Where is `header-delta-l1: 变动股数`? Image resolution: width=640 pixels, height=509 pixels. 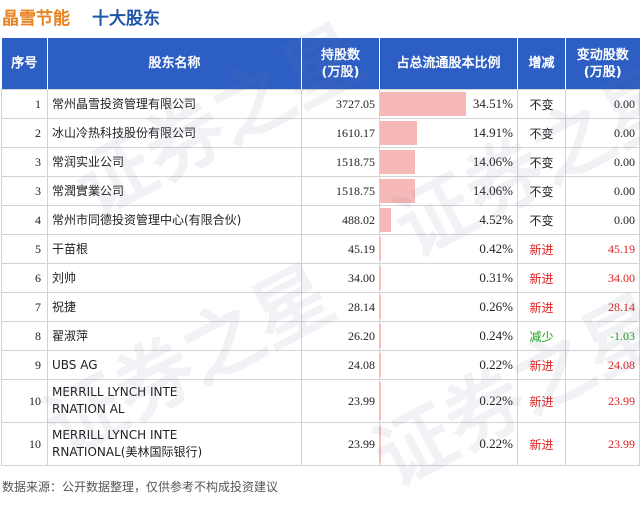 header-delta-l1: 变动股数 is located at coordinates (602, 55).